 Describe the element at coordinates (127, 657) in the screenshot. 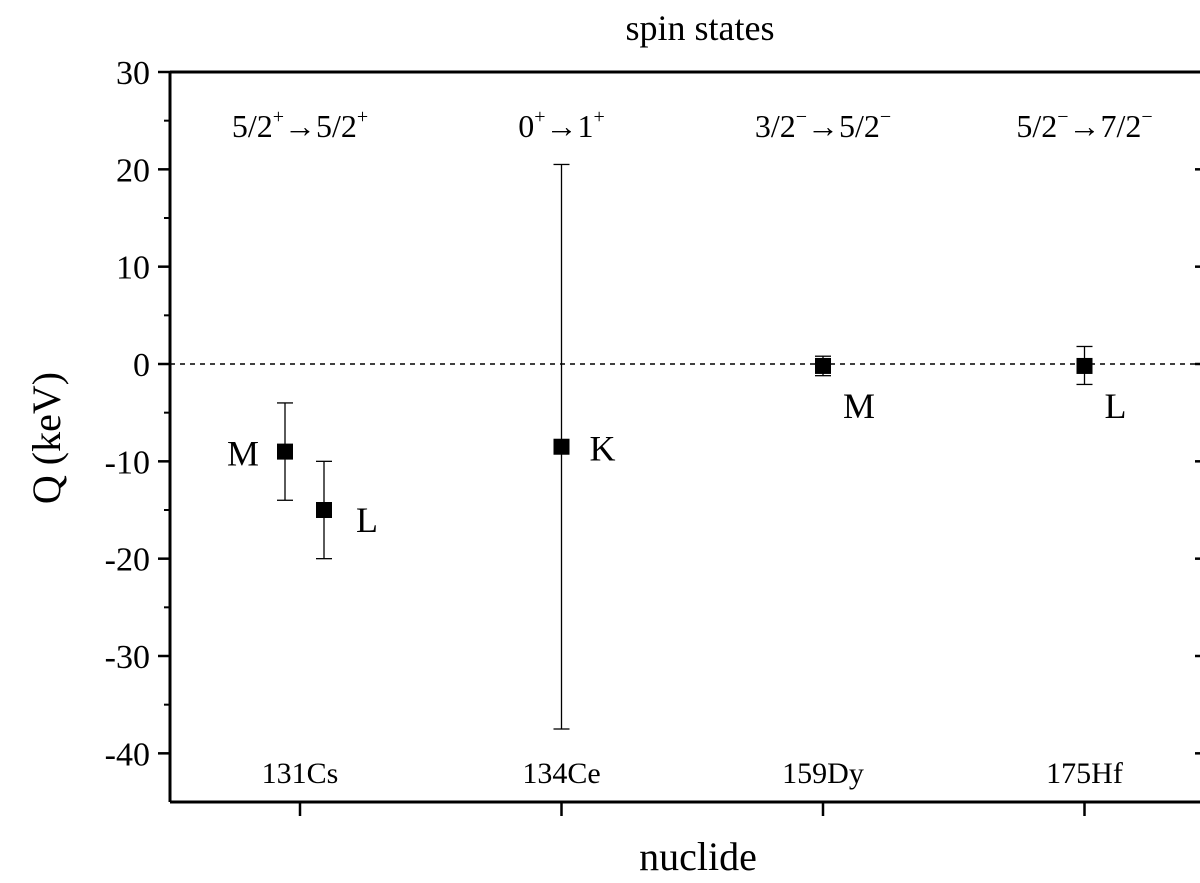

I see `y-tick-label: -30` at that location.